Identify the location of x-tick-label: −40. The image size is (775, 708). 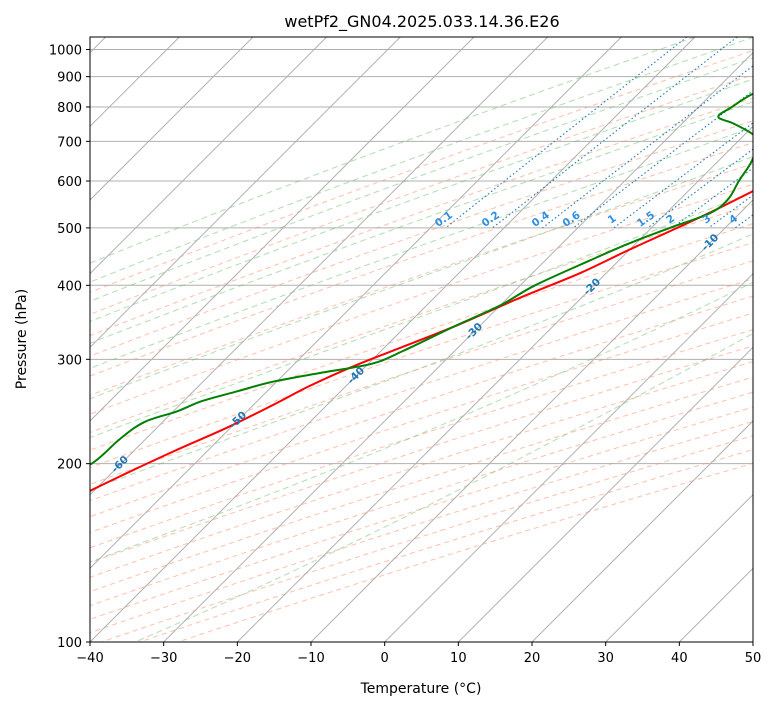
(89, 658).